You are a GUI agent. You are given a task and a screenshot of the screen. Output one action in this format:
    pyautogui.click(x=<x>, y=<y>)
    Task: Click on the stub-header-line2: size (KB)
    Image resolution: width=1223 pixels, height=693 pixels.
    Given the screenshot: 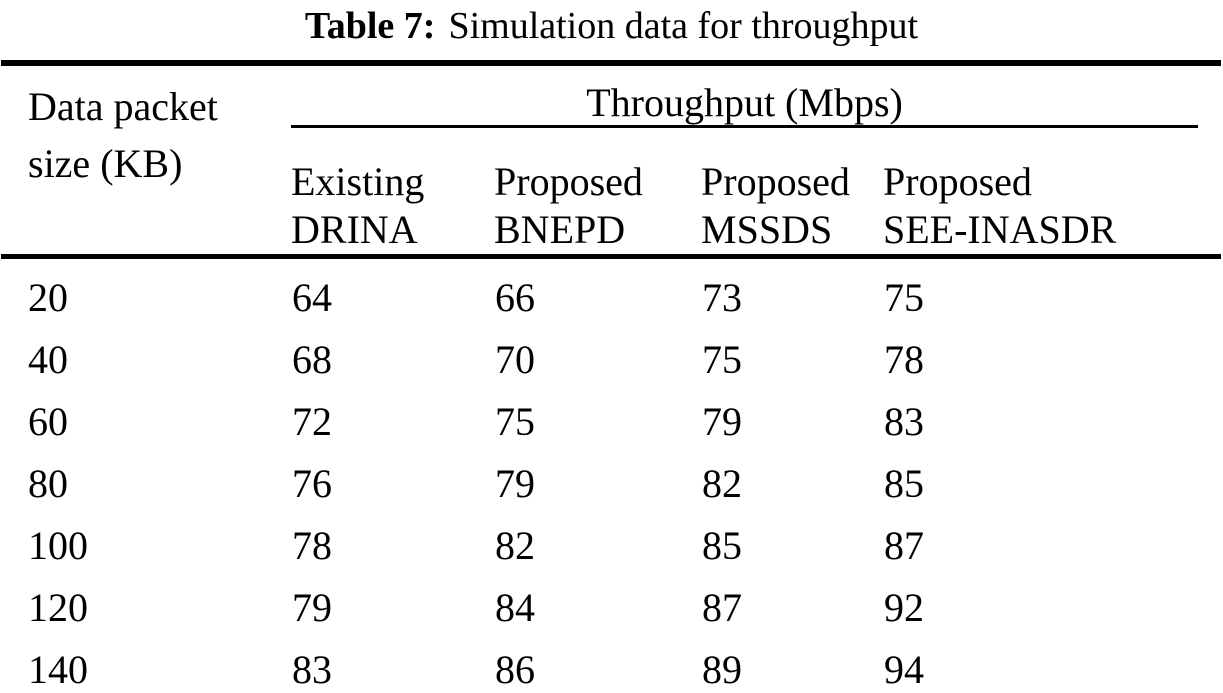 What is the action you would take?
    pyautogui.click(x=105, y=163)
    